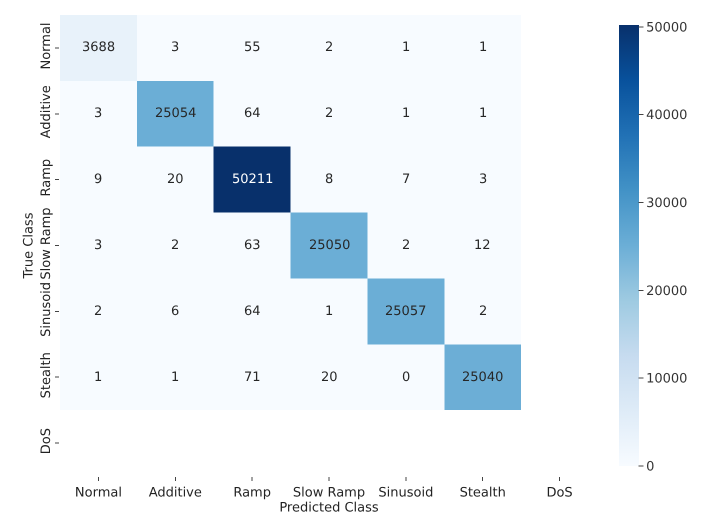 The image size is (710, 531). What do you see at coordinates (29, 246) in the screenshot?
I see `y-axis-title: True Class` at bounding box center [29, 246].